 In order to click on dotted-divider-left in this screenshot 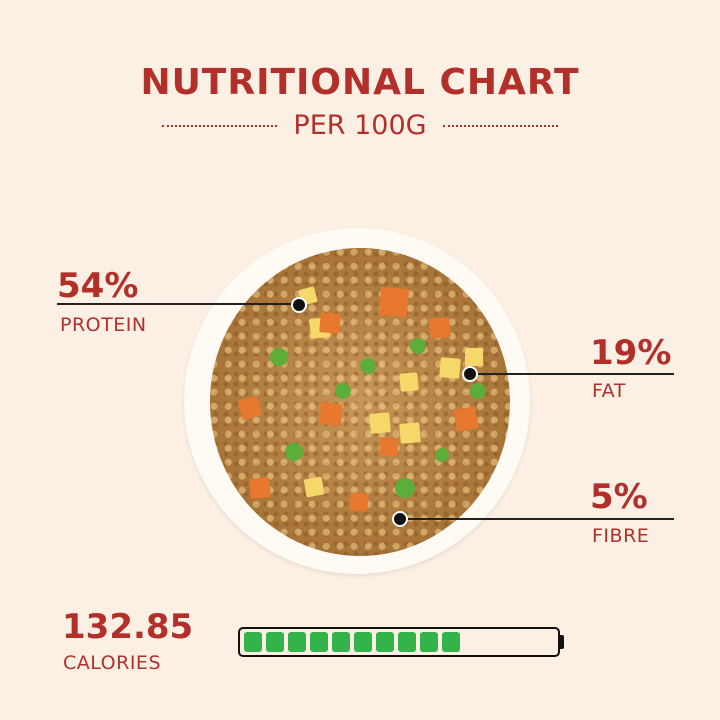, I will do `click(220, 125)`.